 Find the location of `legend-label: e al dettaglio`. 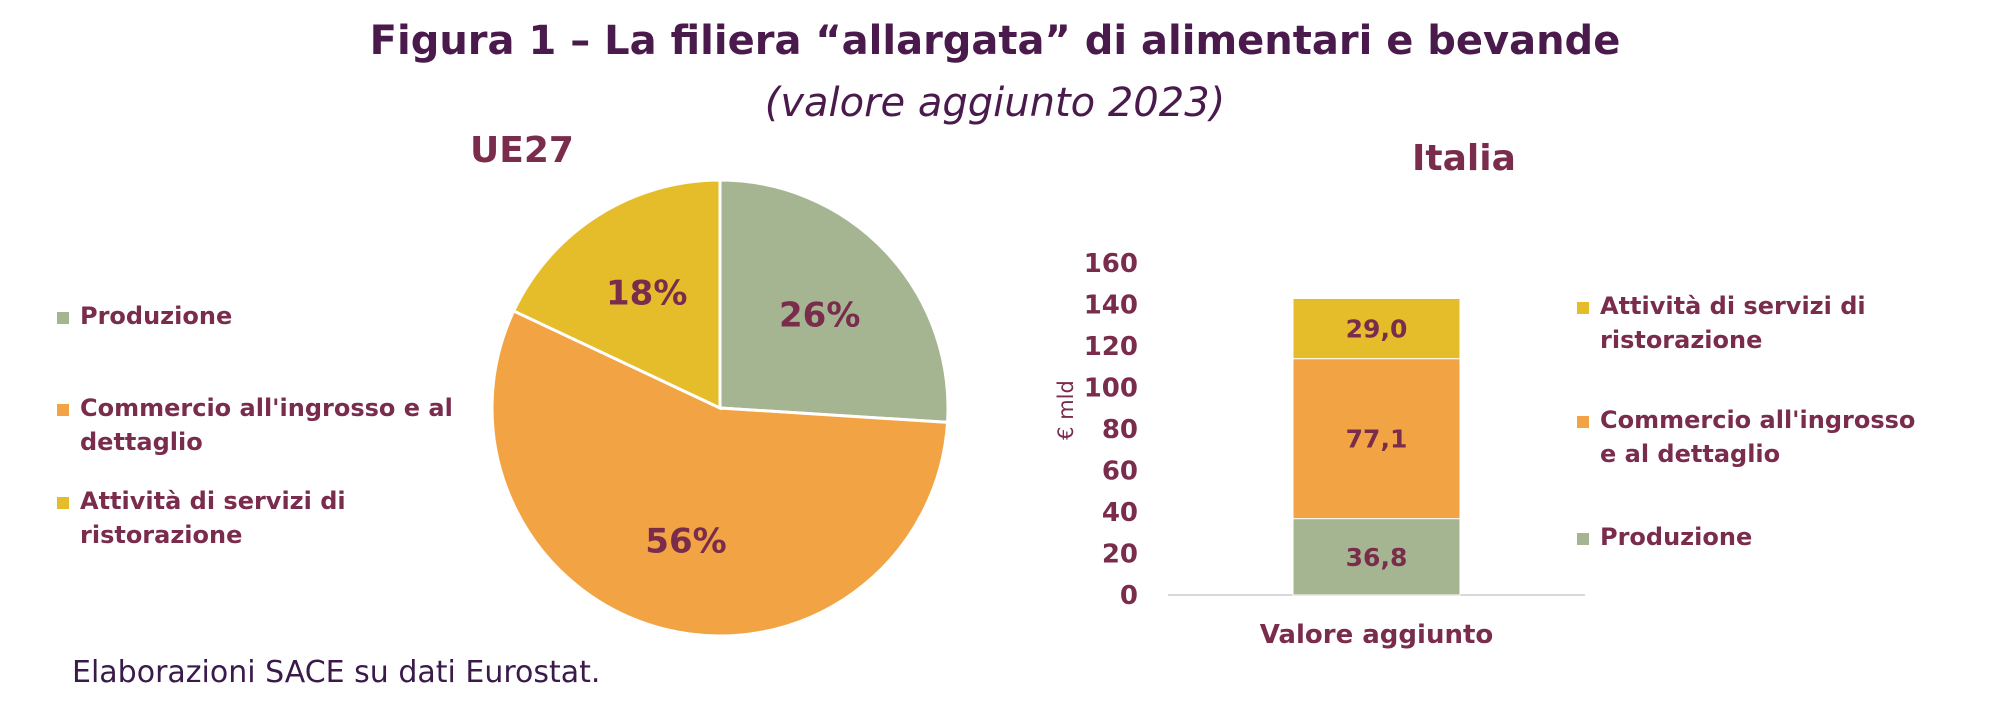

legend-label: e al dettaglio is located at coordinates (1690, 454).